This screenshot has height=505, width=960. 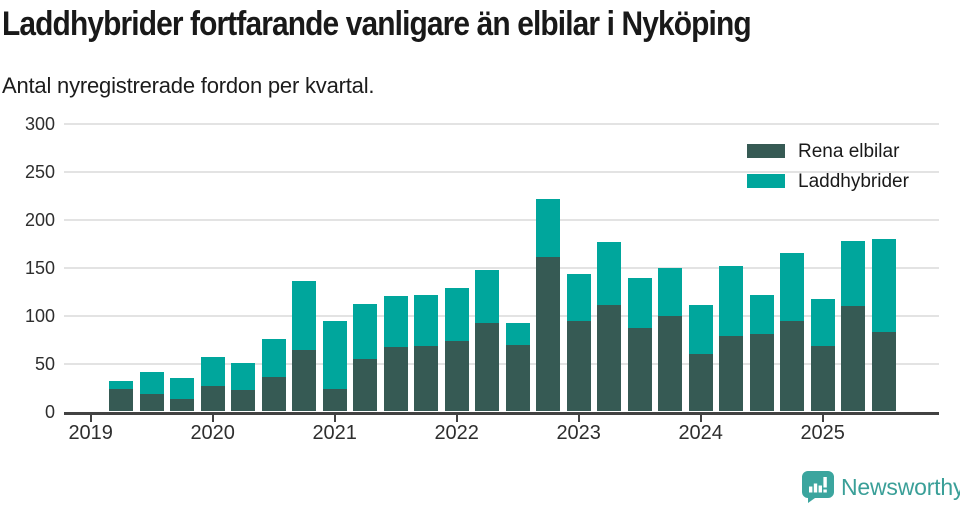 I want to click on bar-segment-rena-elbilar-2022Q4, so click(x=548, y=334).